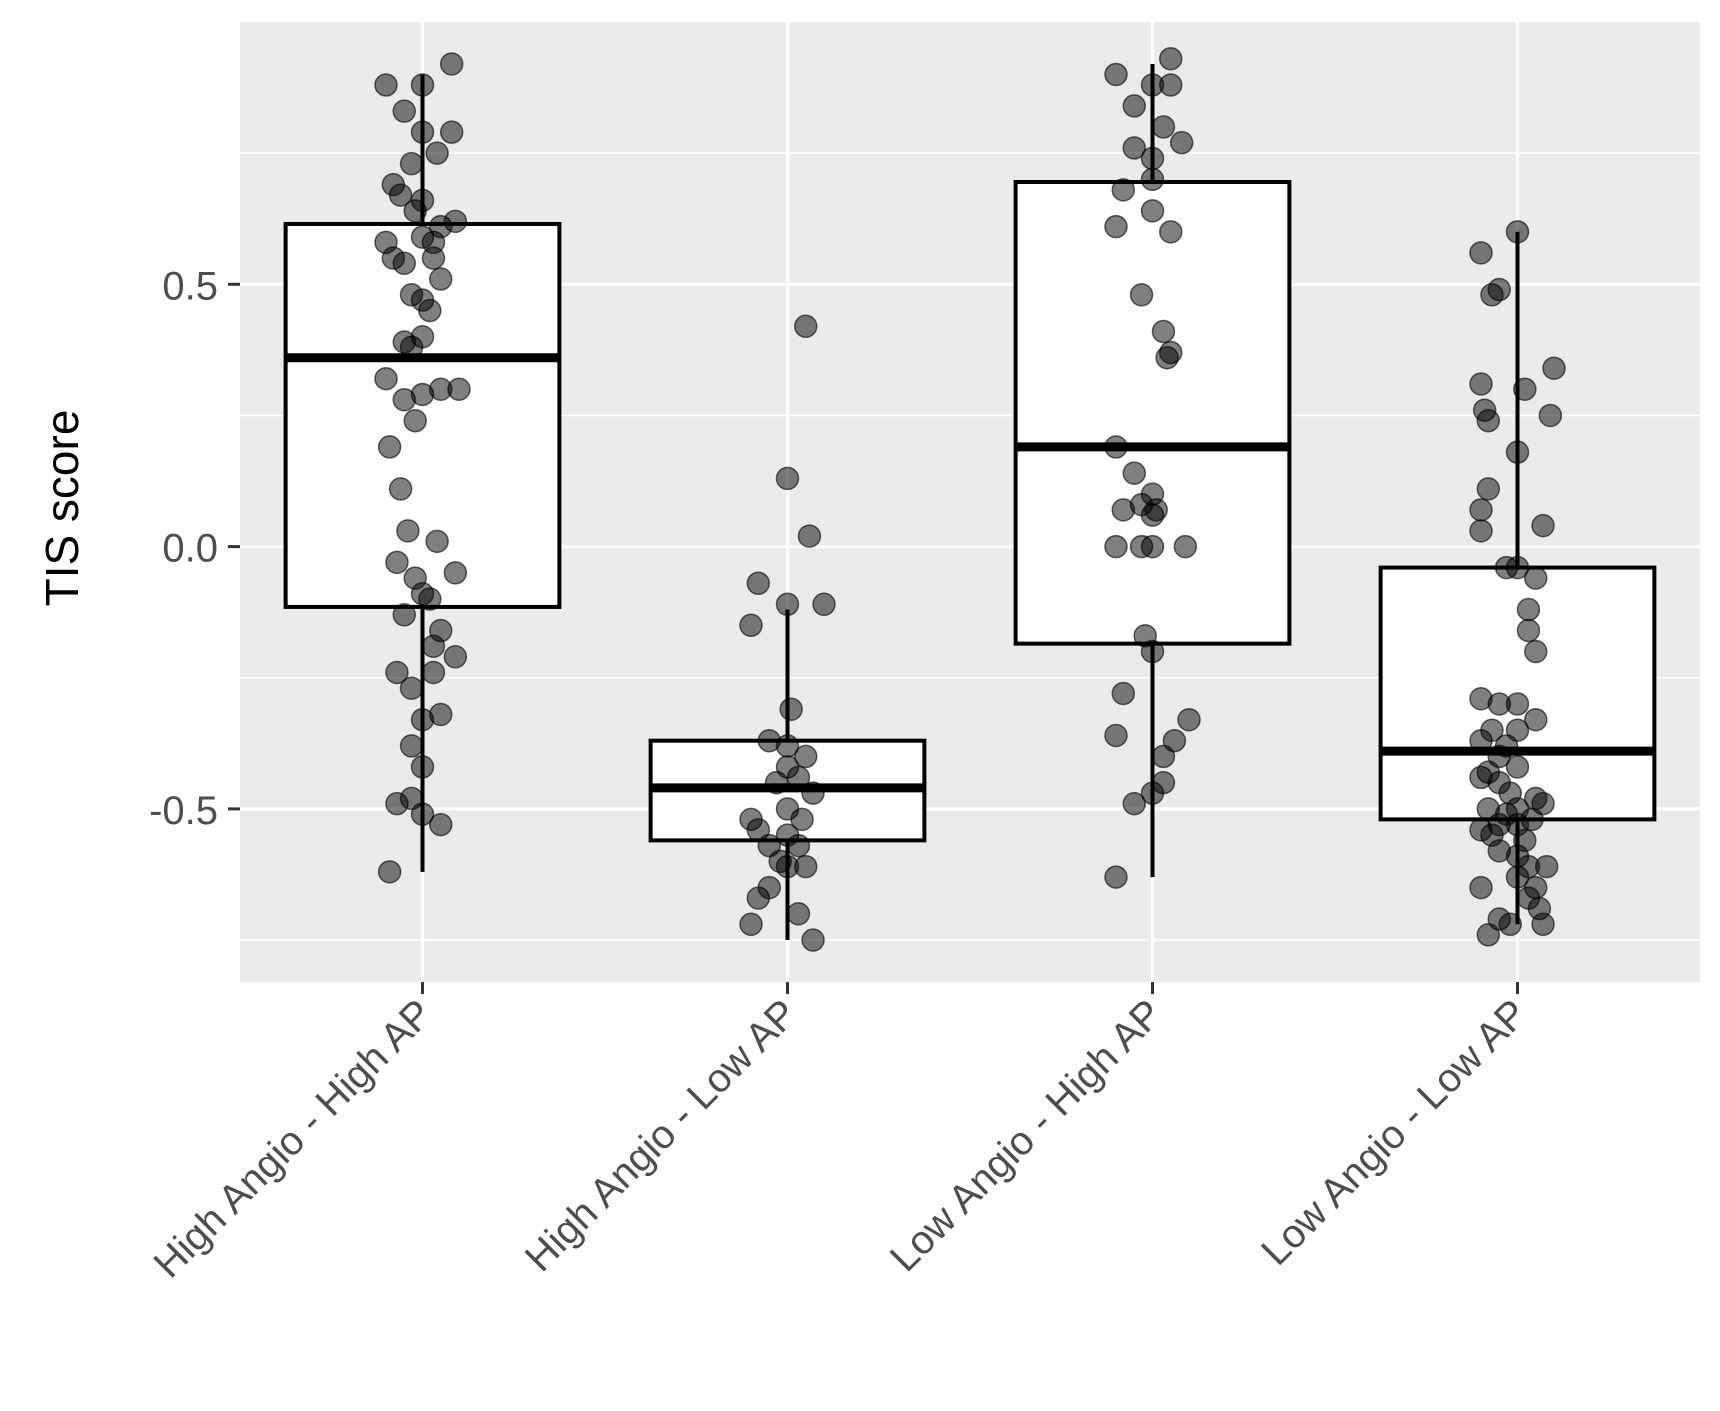  Describe the element at coordinates (1152, 413) in the screenshot. I see `box-iqr` at that location.